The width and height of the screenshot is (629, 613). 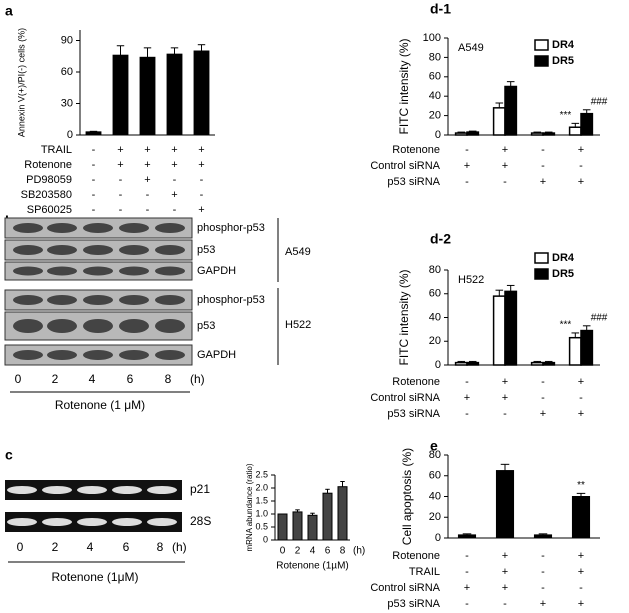 I want to click on lane-label: 4, so click(x=90, y=547).